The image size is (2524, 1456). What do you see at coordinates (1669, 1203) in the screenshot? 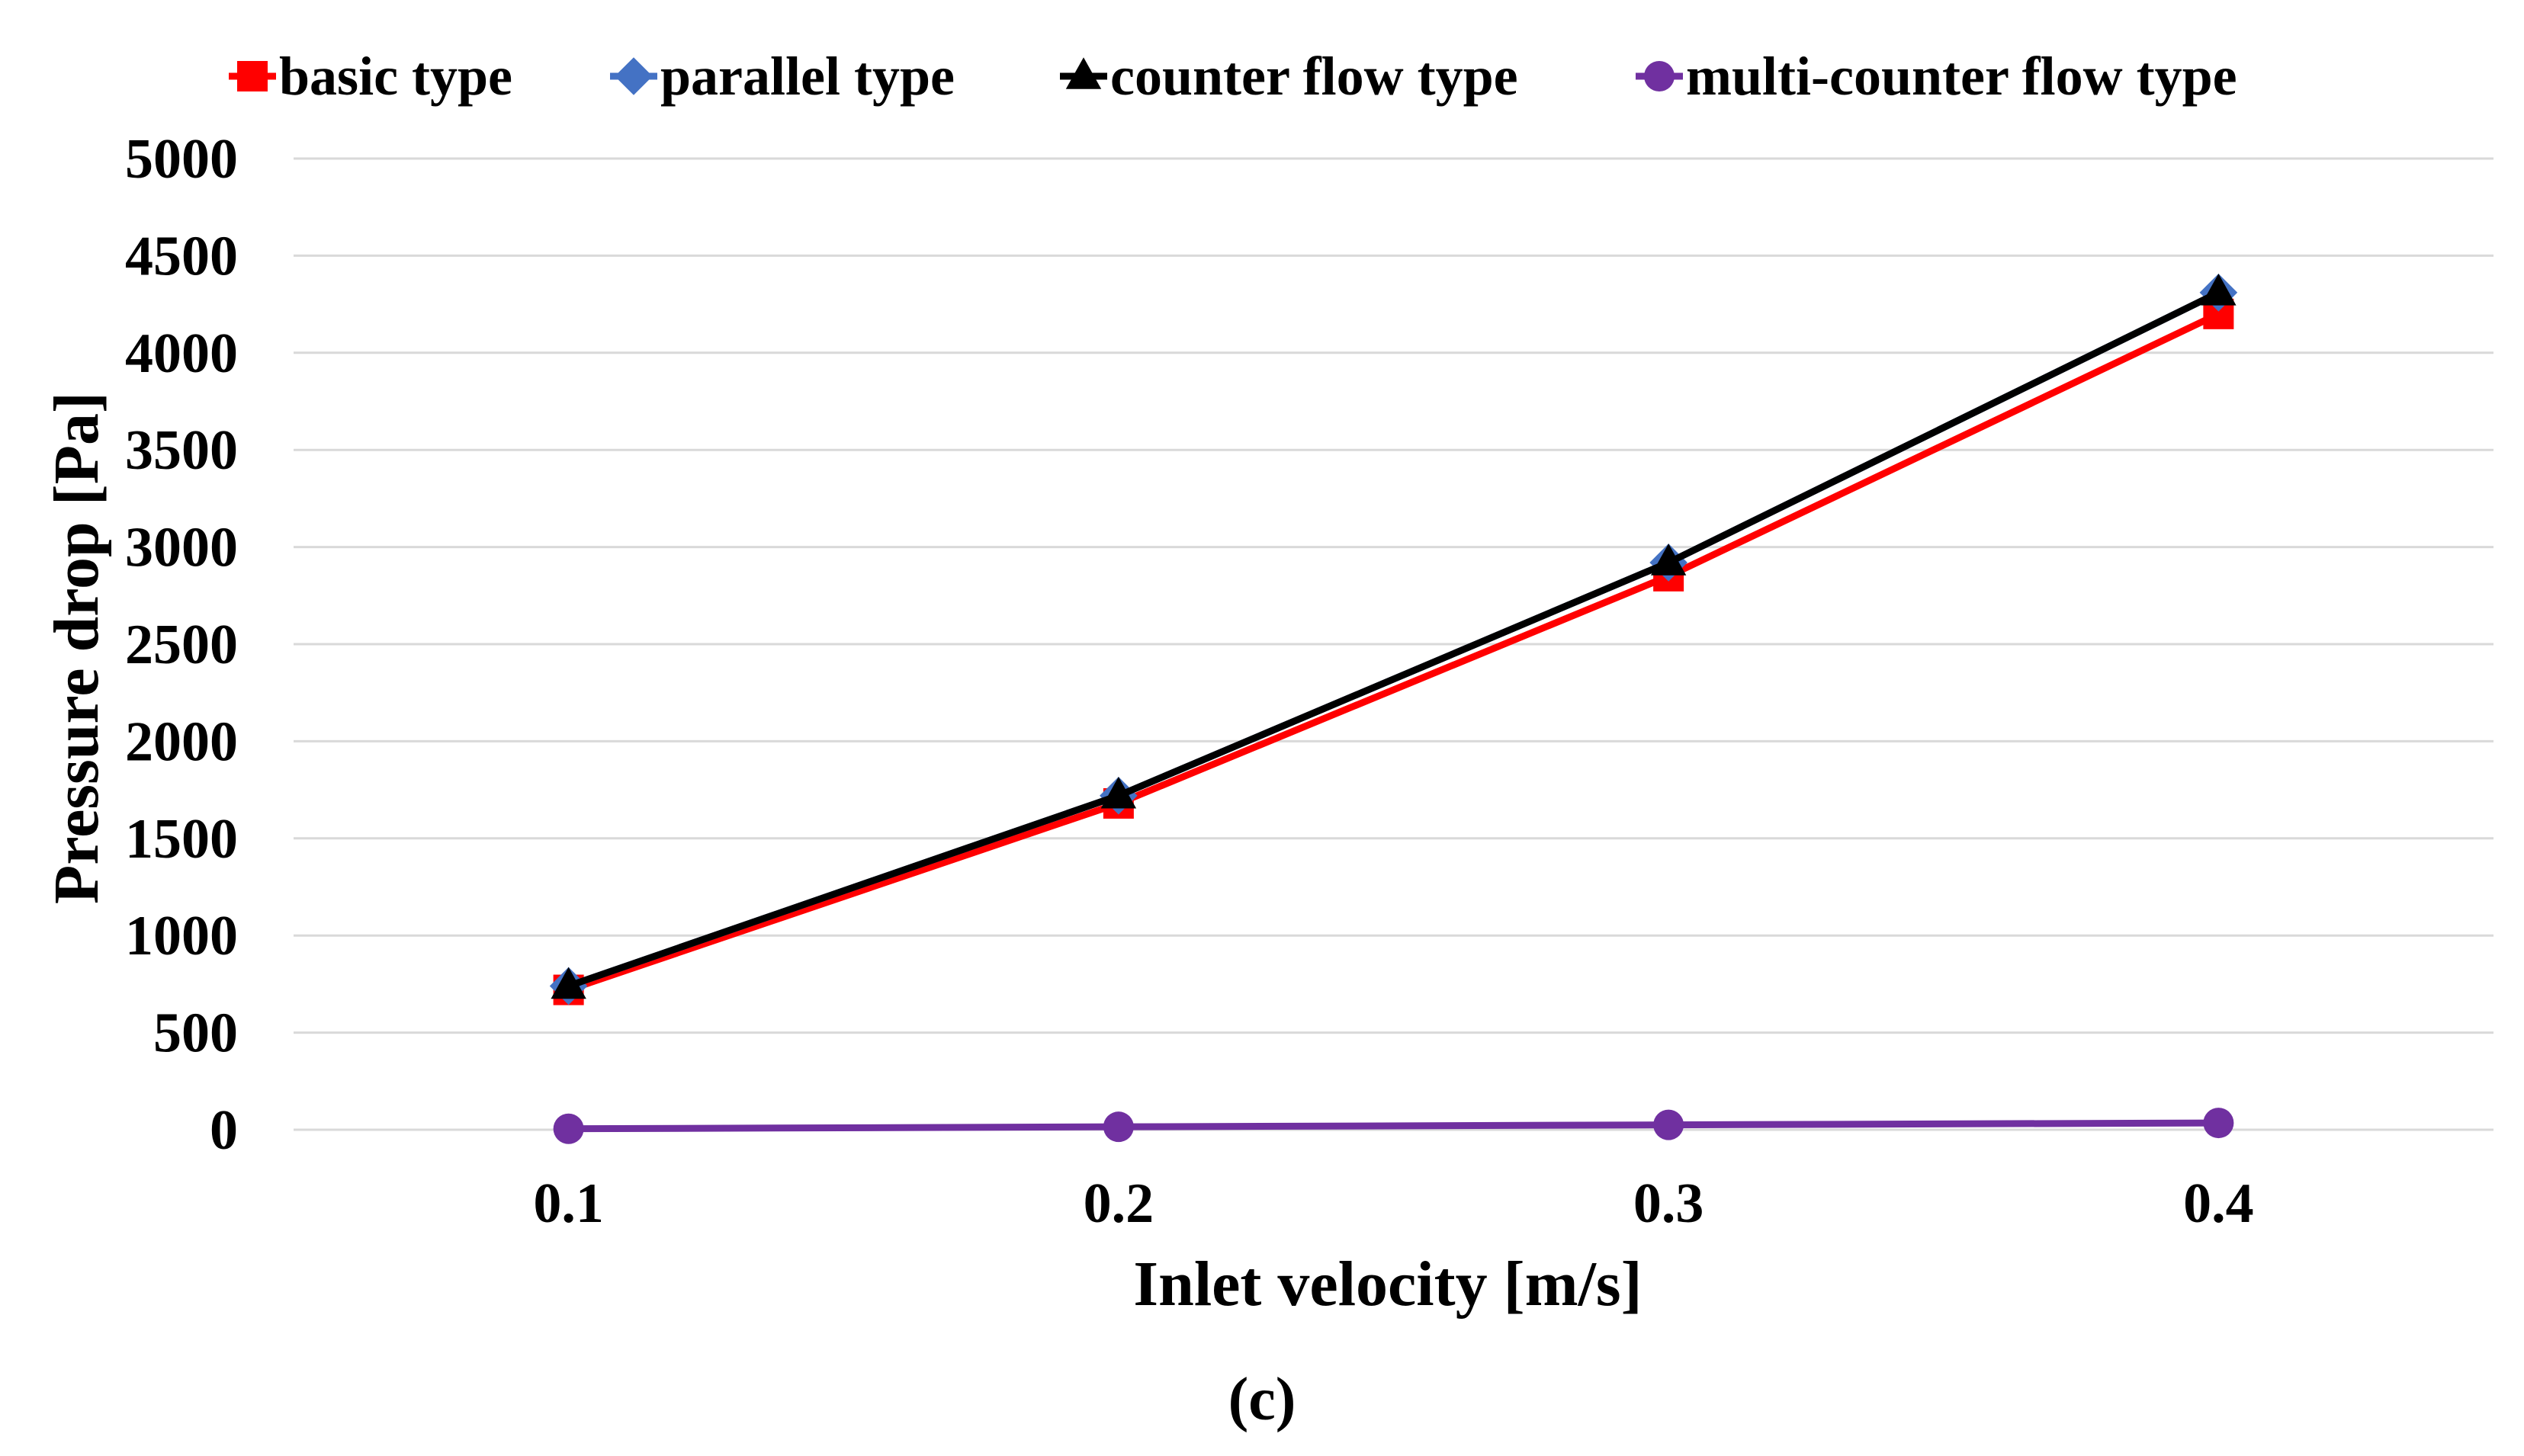
I see `x-tick-label: 0.3` at bounding box center [1669, 1203].